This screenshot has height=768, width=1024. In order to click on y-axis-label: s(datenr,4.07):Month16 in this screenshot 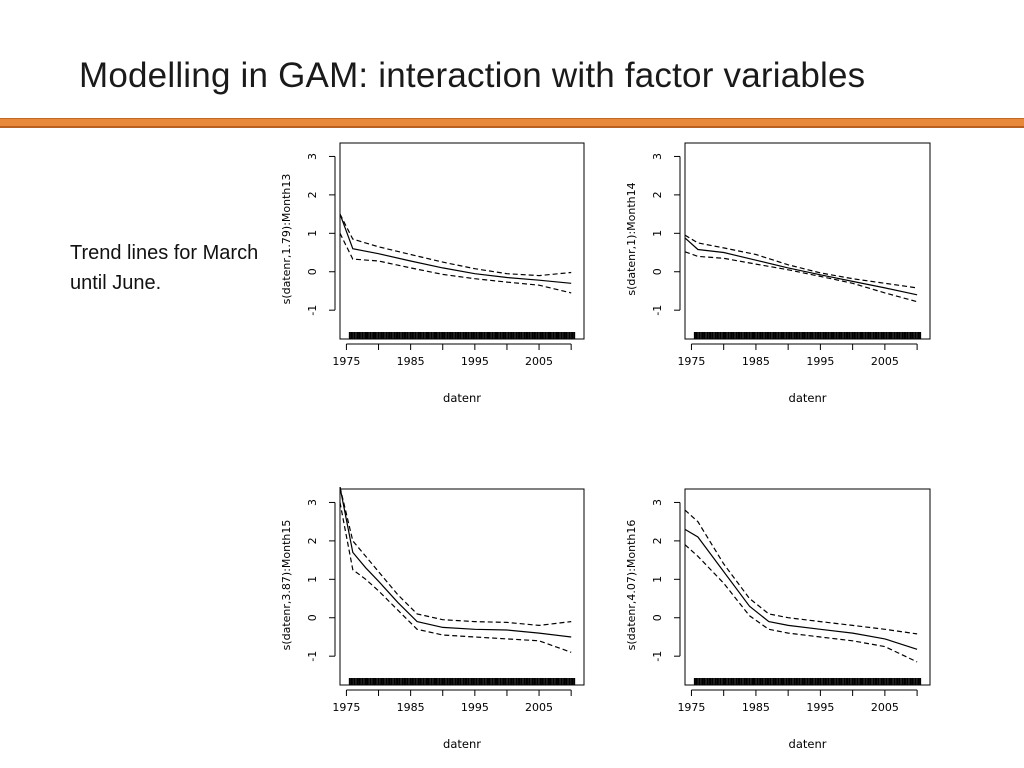, I will do `click(631, 585)`.